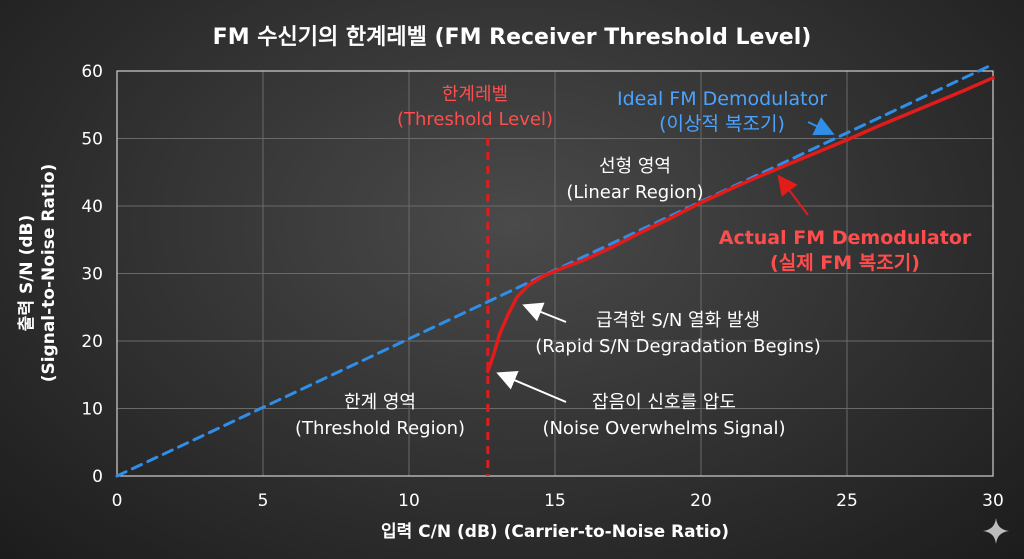 Image resolution: width=1024 pixels, height=559 pixels. Describe the element at coordinates (701, 501) in the screenshot. I see `x-tick-label: 20` at that location.